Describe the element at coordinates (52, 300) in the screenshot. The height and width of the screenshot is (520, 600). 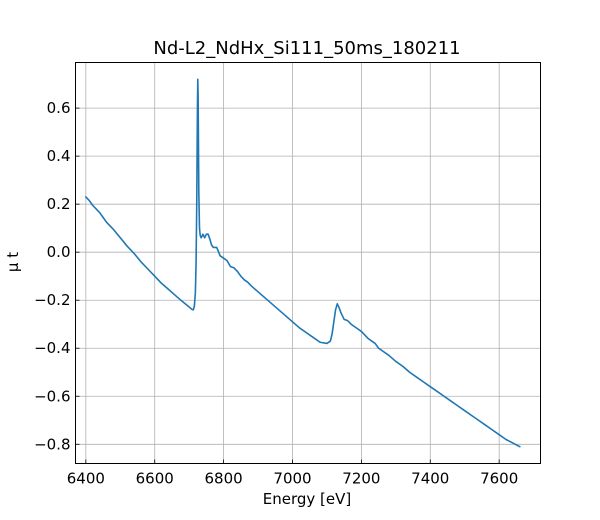
I see `y-tick-label: −0.2` at that location.